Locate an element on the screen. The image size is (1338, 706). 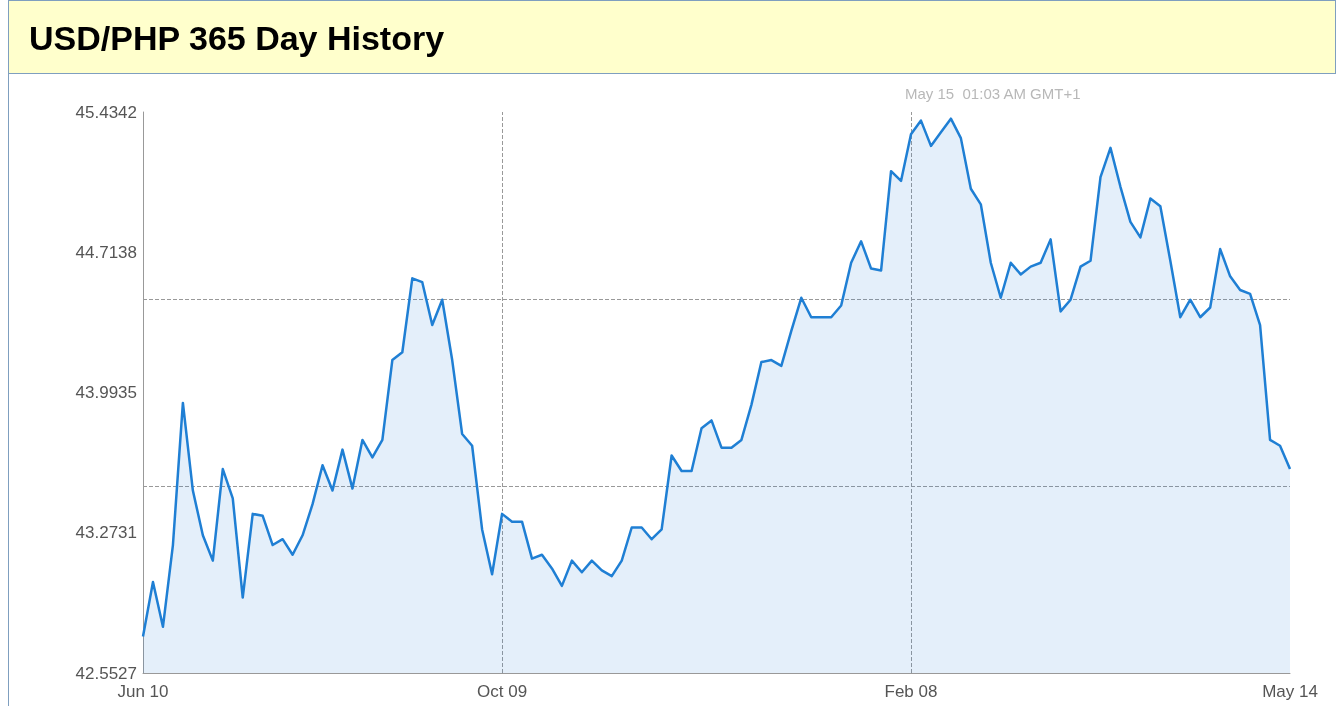
x-tick-label: Jun 10 is located at coordinates (143, 691).